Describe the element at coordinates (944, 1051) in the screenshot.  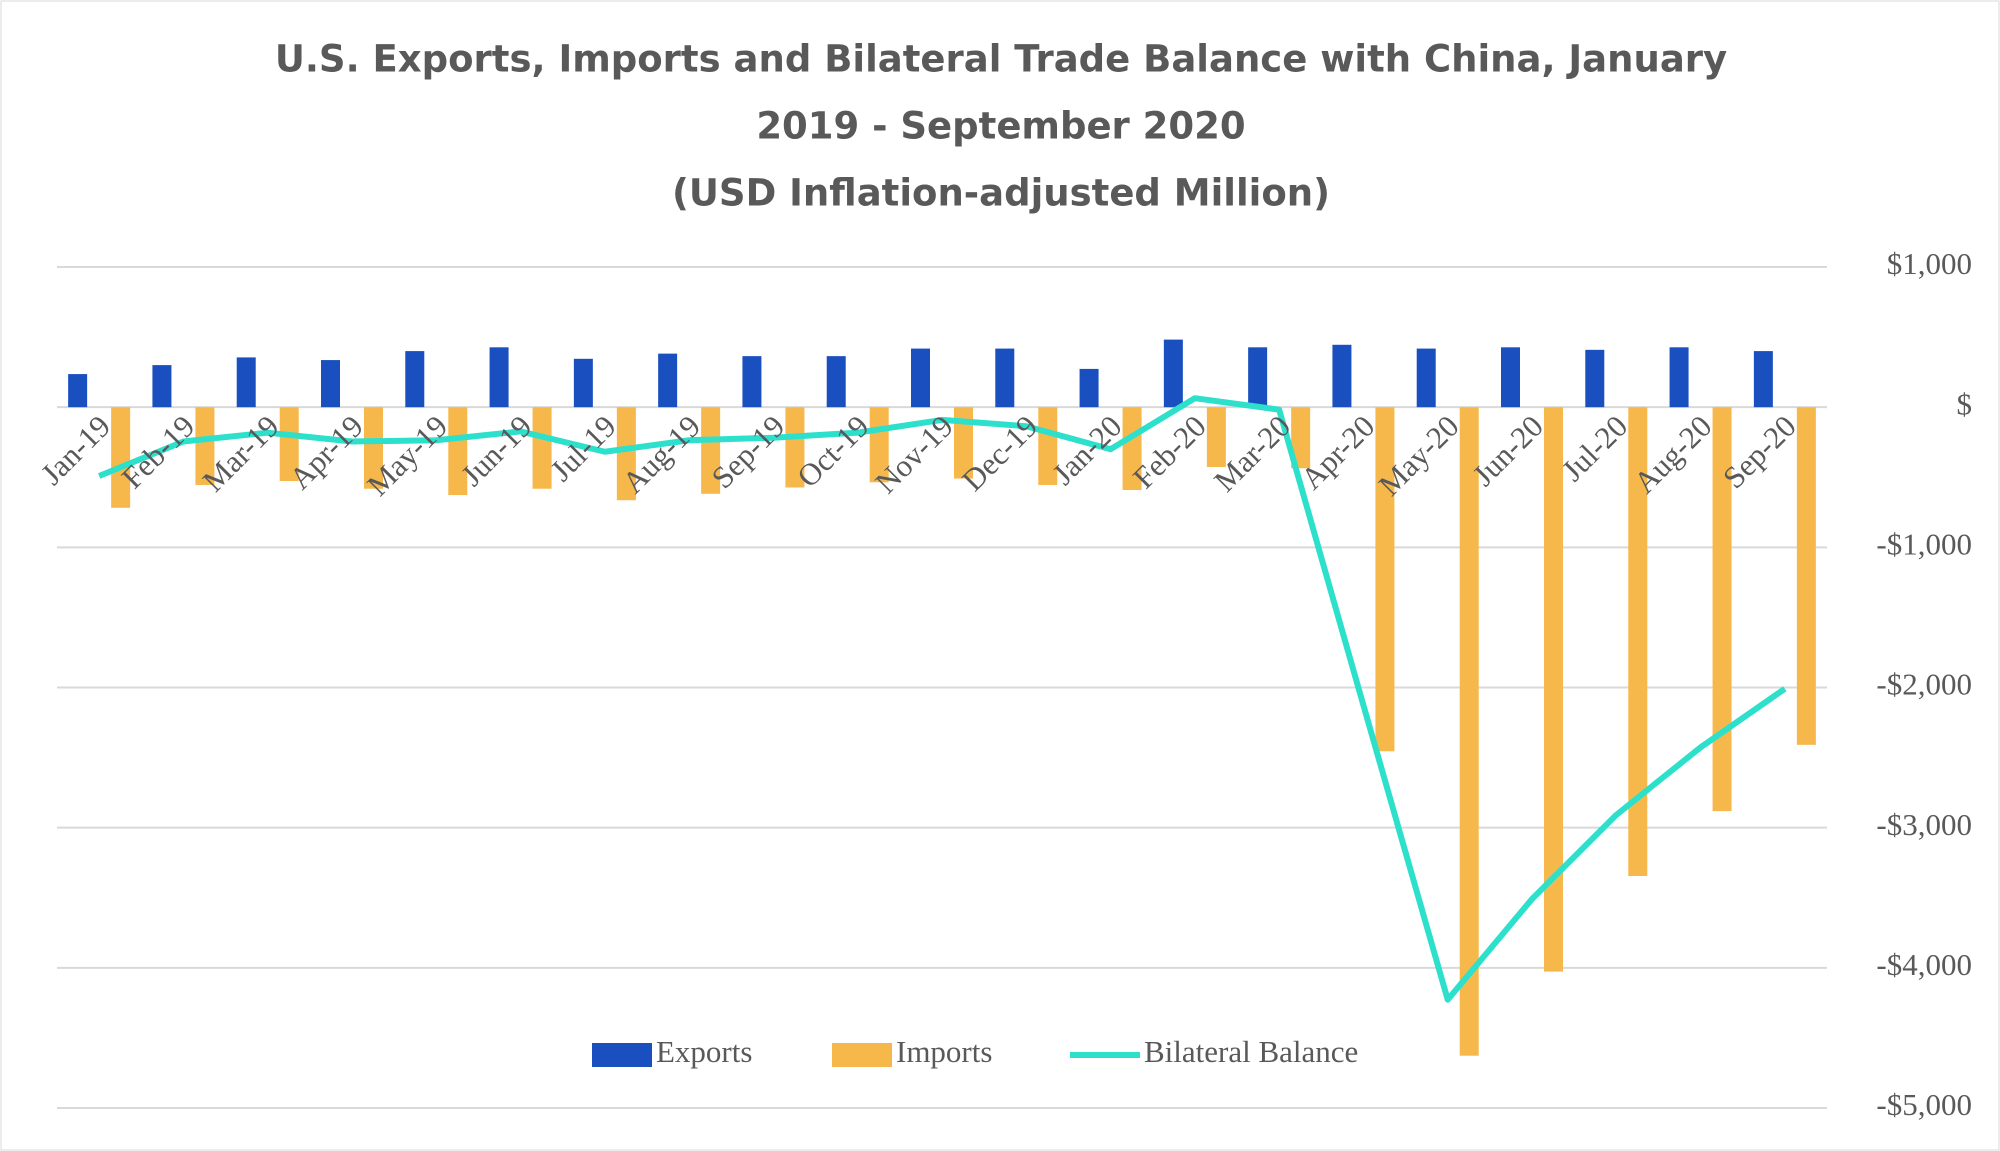
I see `legend-label: Imports` at that location.